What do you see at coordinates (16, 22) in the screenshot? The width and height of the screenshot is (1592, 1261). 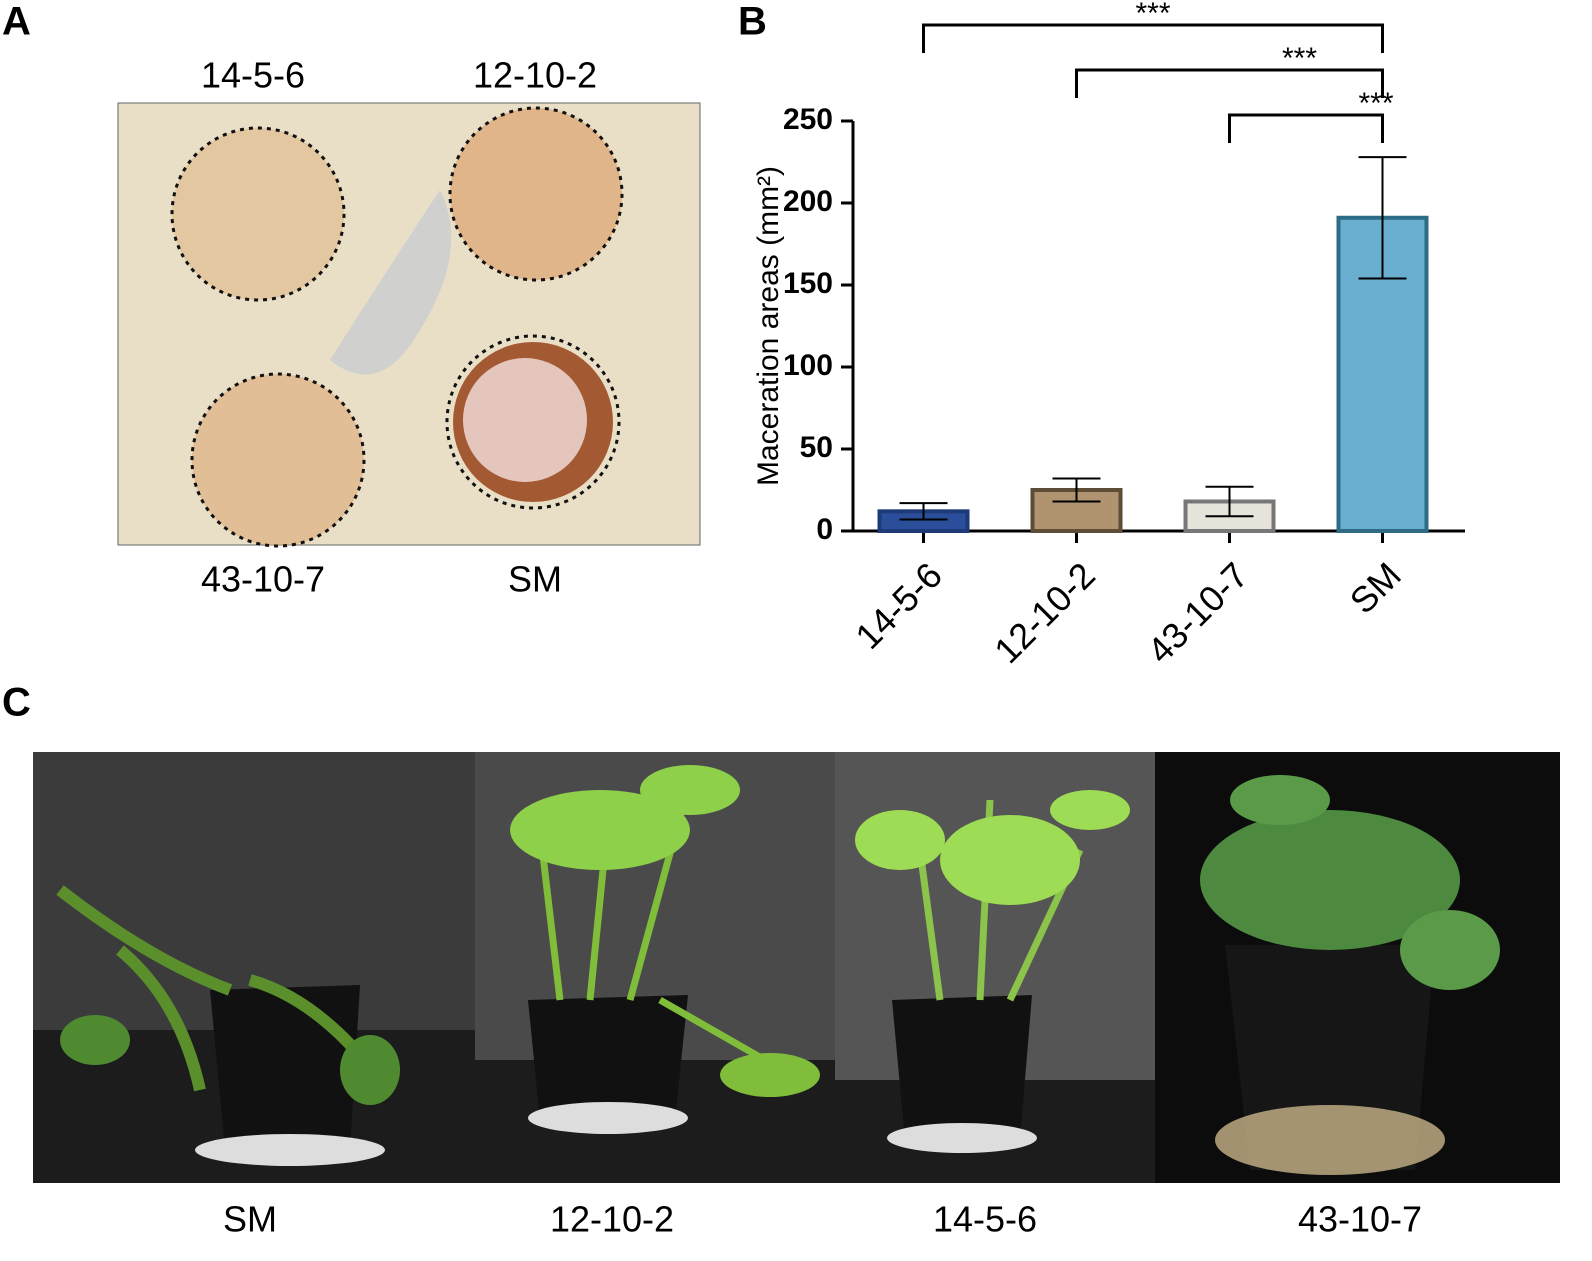 I see `panel-label: A` at bounding box center [16, 22].